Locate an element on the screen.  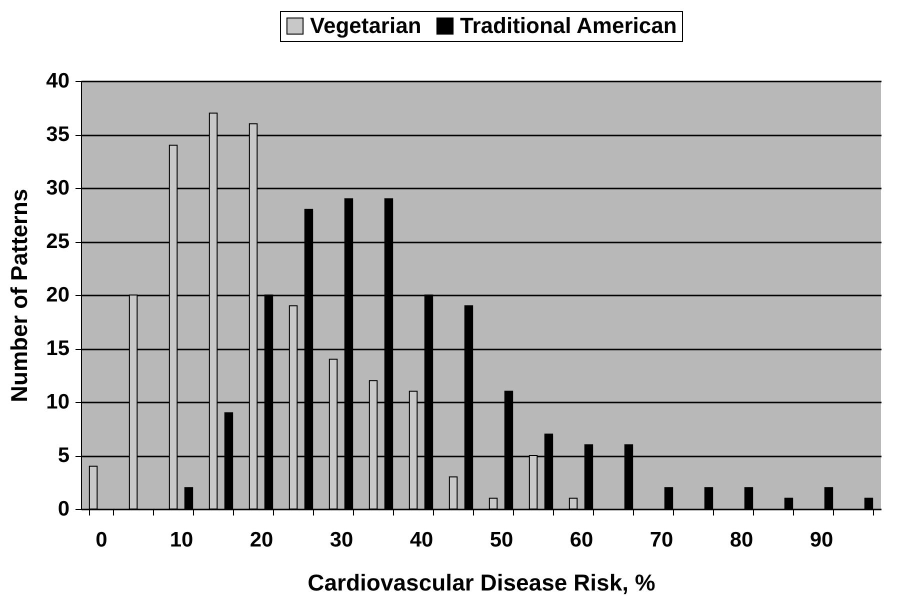
x-tick-label: 80 is located at coordinates (742, 540).